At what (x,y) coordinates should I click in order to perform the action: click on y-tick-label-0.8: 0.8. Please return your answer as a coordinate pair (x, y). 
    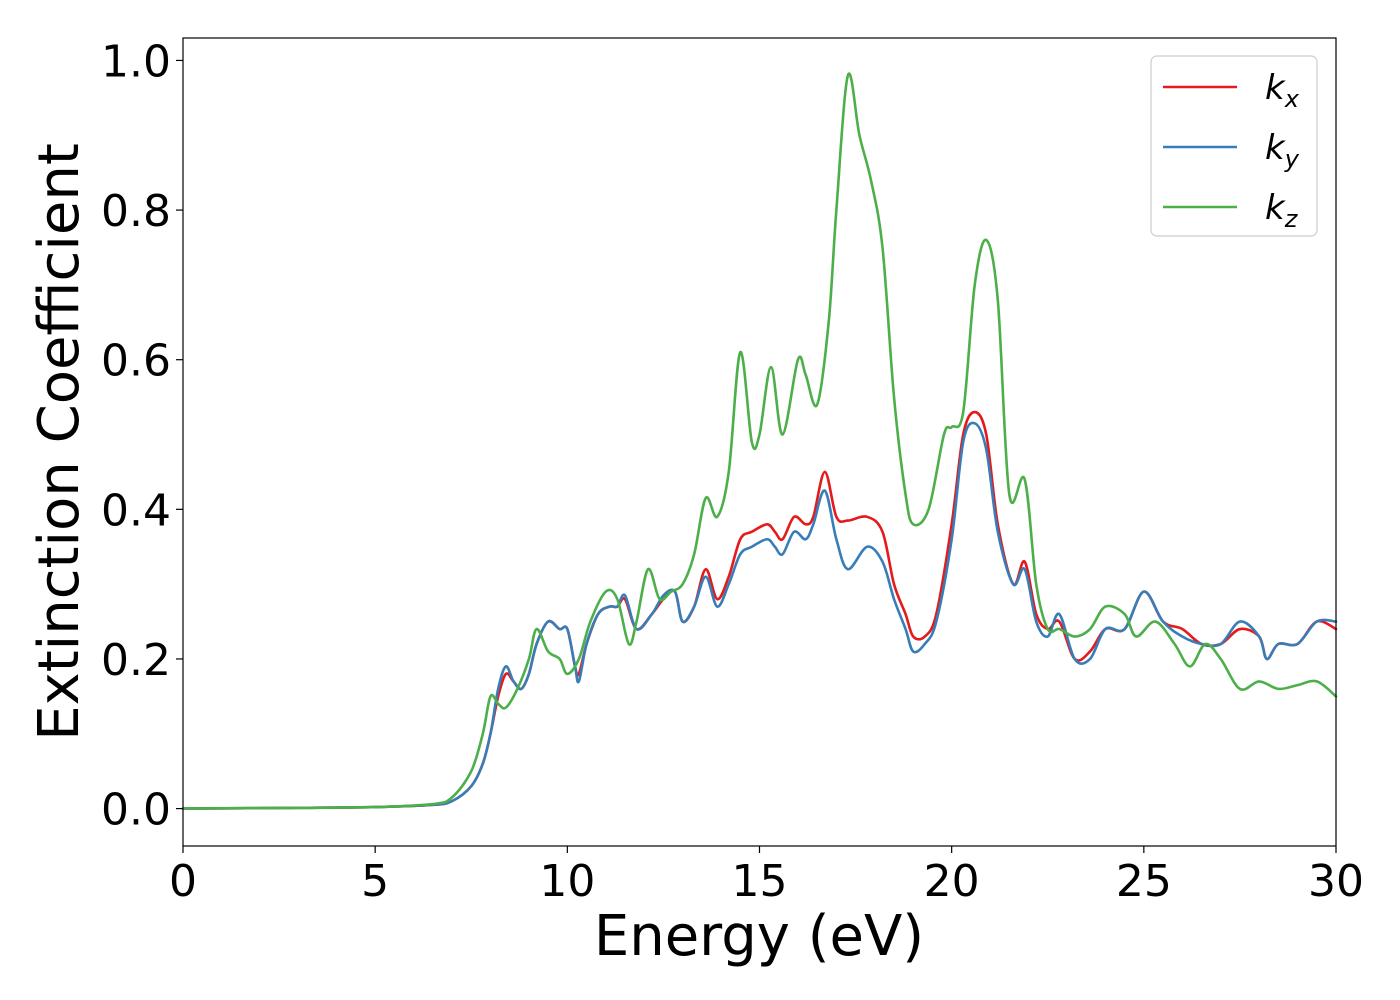
    Looking at the image, I should click on (136, 211).